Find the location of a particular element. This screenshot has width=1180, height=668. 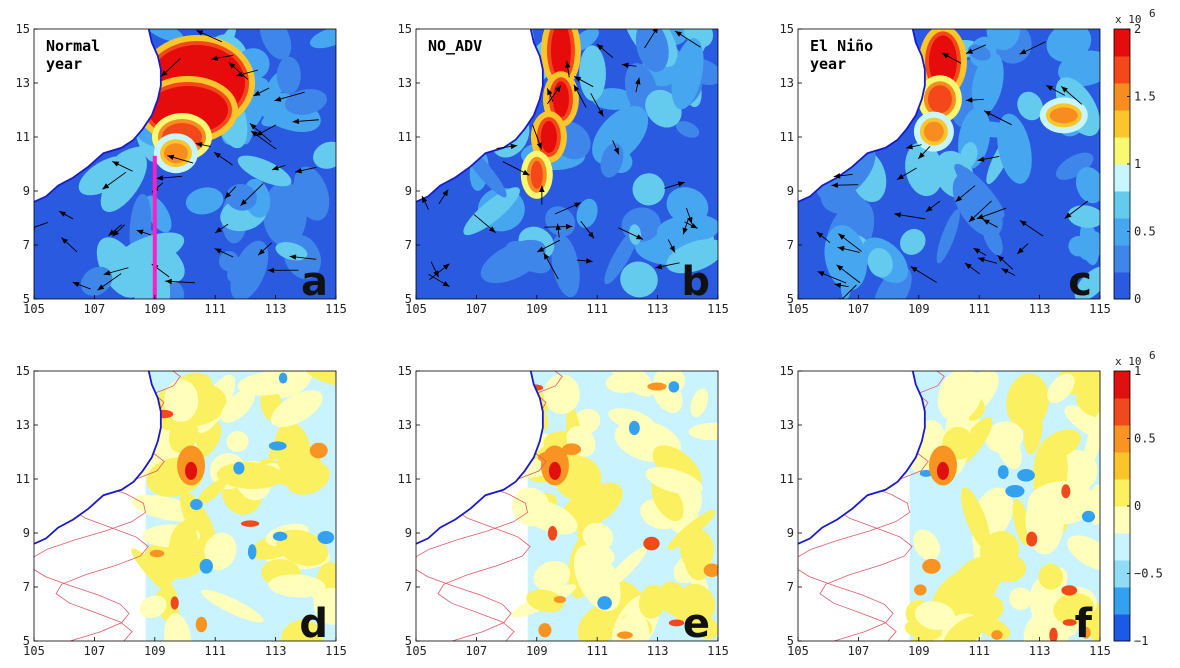

panel-letter: f is located at coordinates (1084, 624).